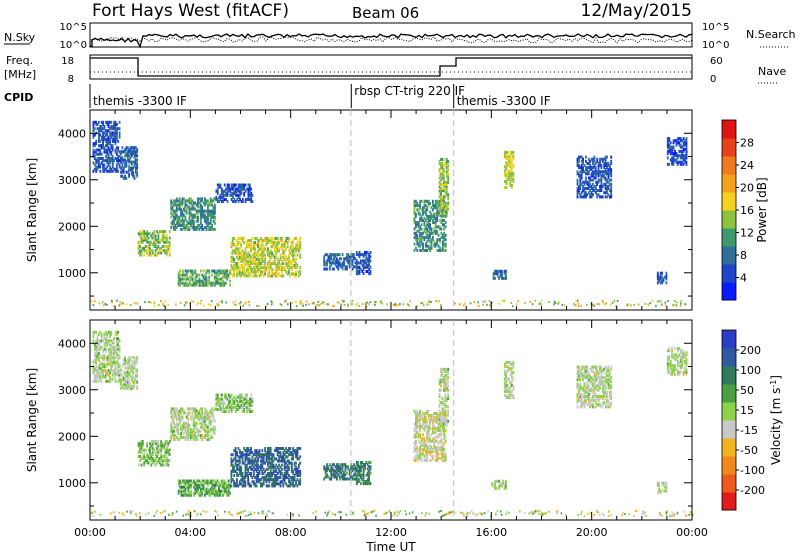 The height and width of the screenshot is (558, 800). Describe the element at coordinates (716, 61) in the screenshot. I see `nave-tick-top: 60` at that location.